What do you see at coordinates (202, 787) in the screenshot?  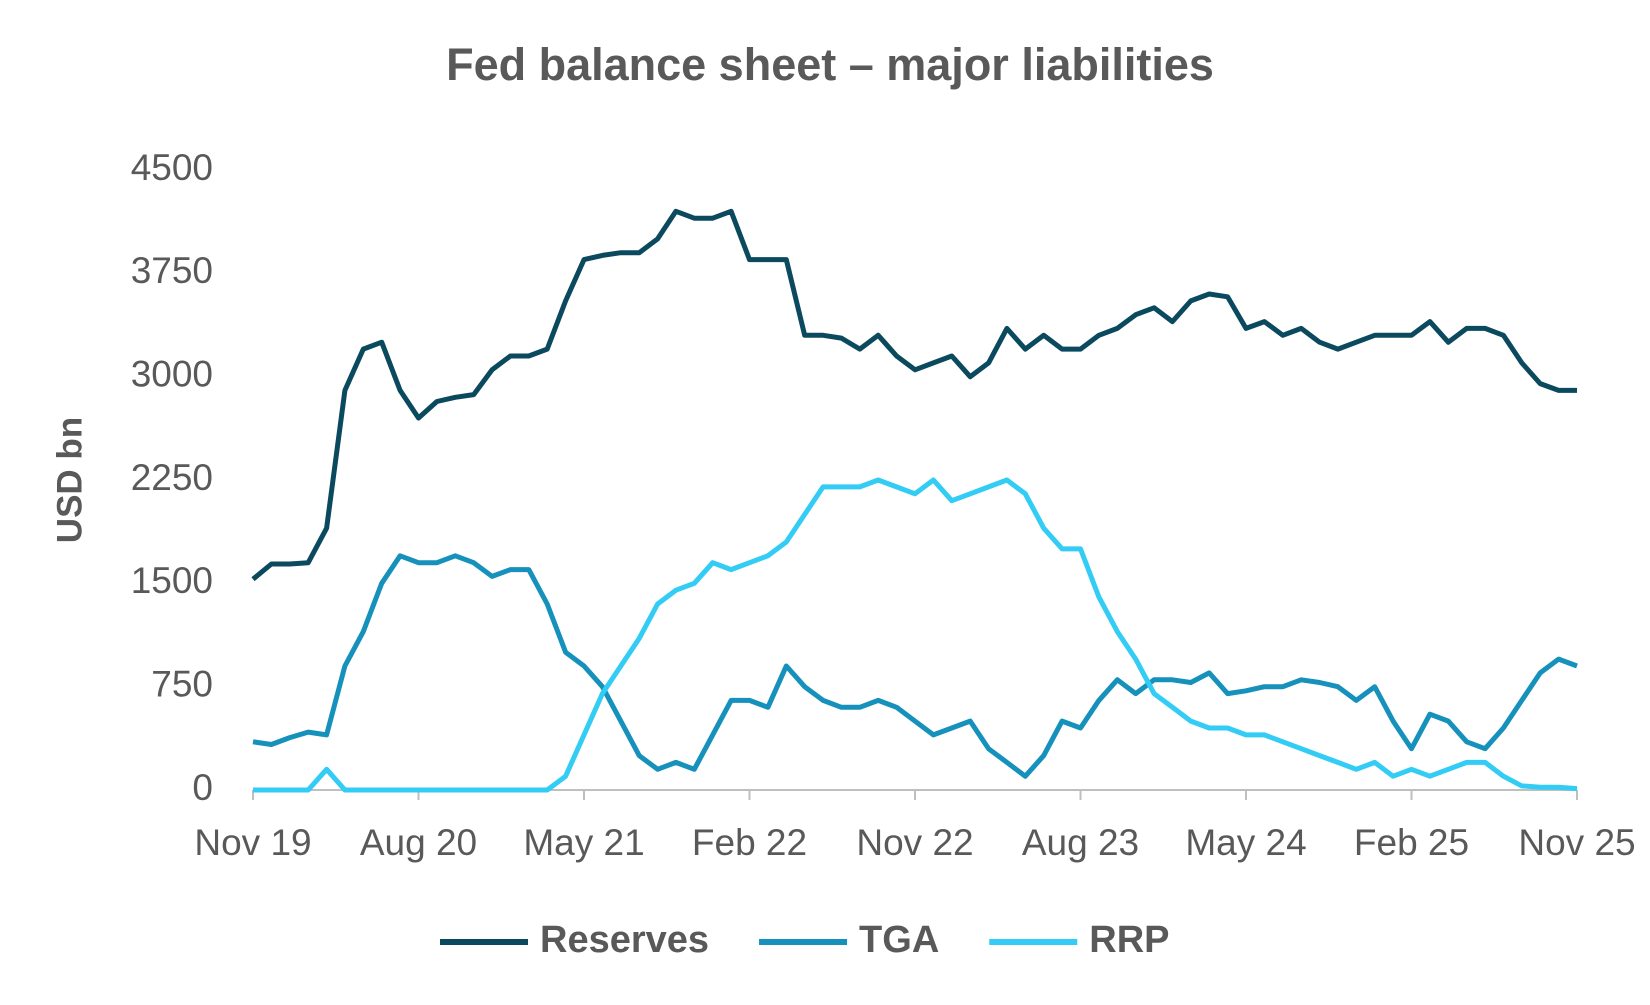 I see `y-tick-label: 0` at bounding box center [202, 787].